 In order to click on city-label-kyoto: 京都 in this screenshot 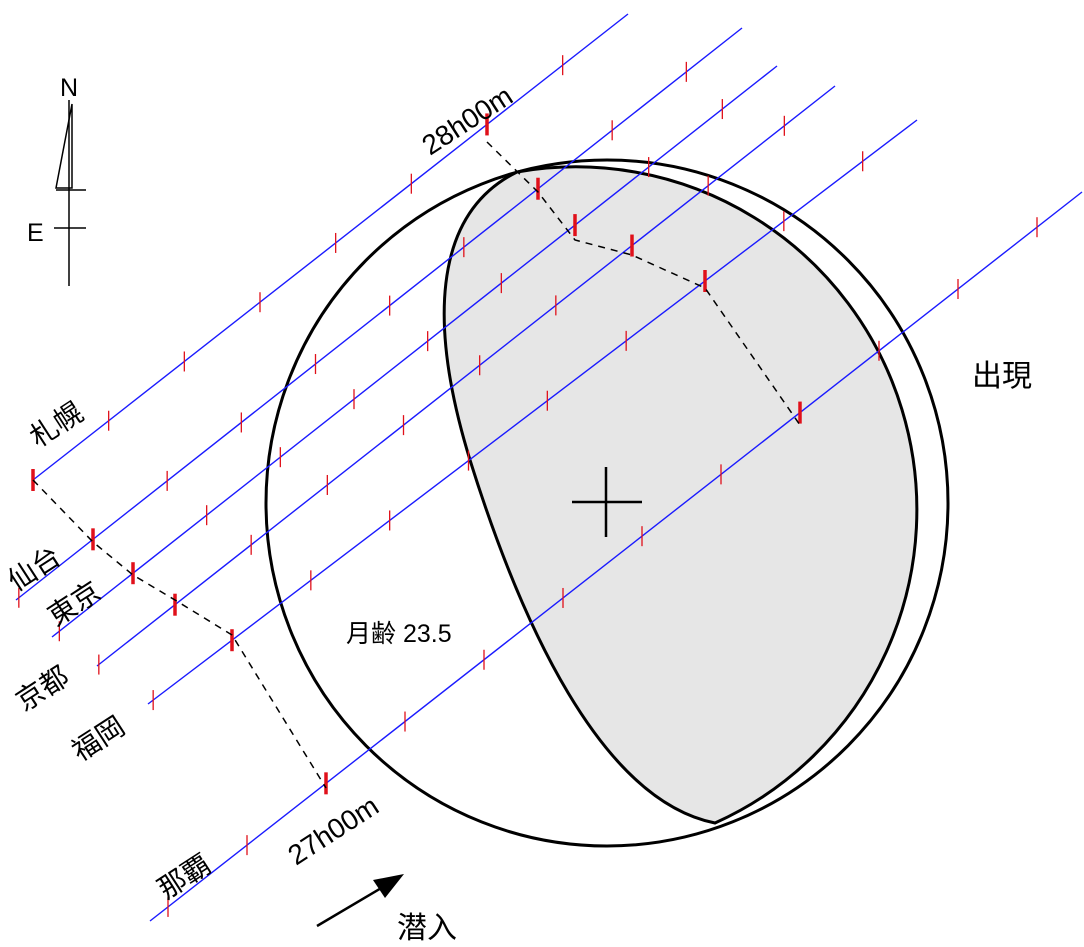, I will do `click(42, 689)`.